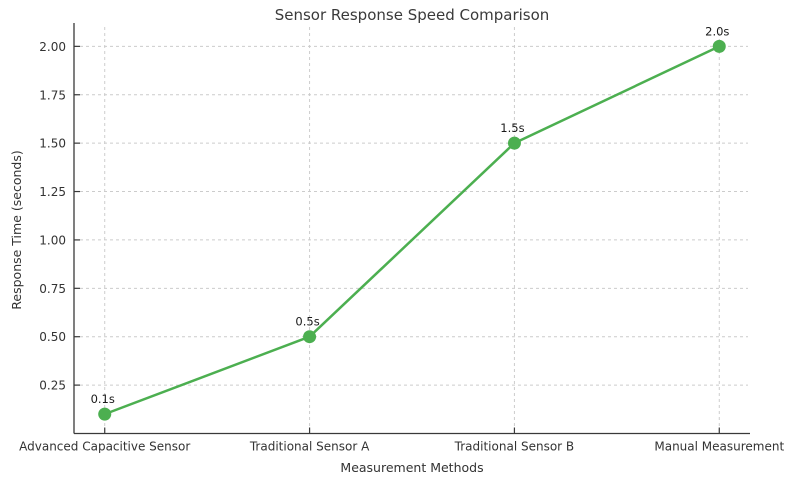 This screenshot has width=800, height=479. Describe the element at coordinates (411, 467) in the screenshot. I see `x-axis-label: Measurement Methods` at that location.